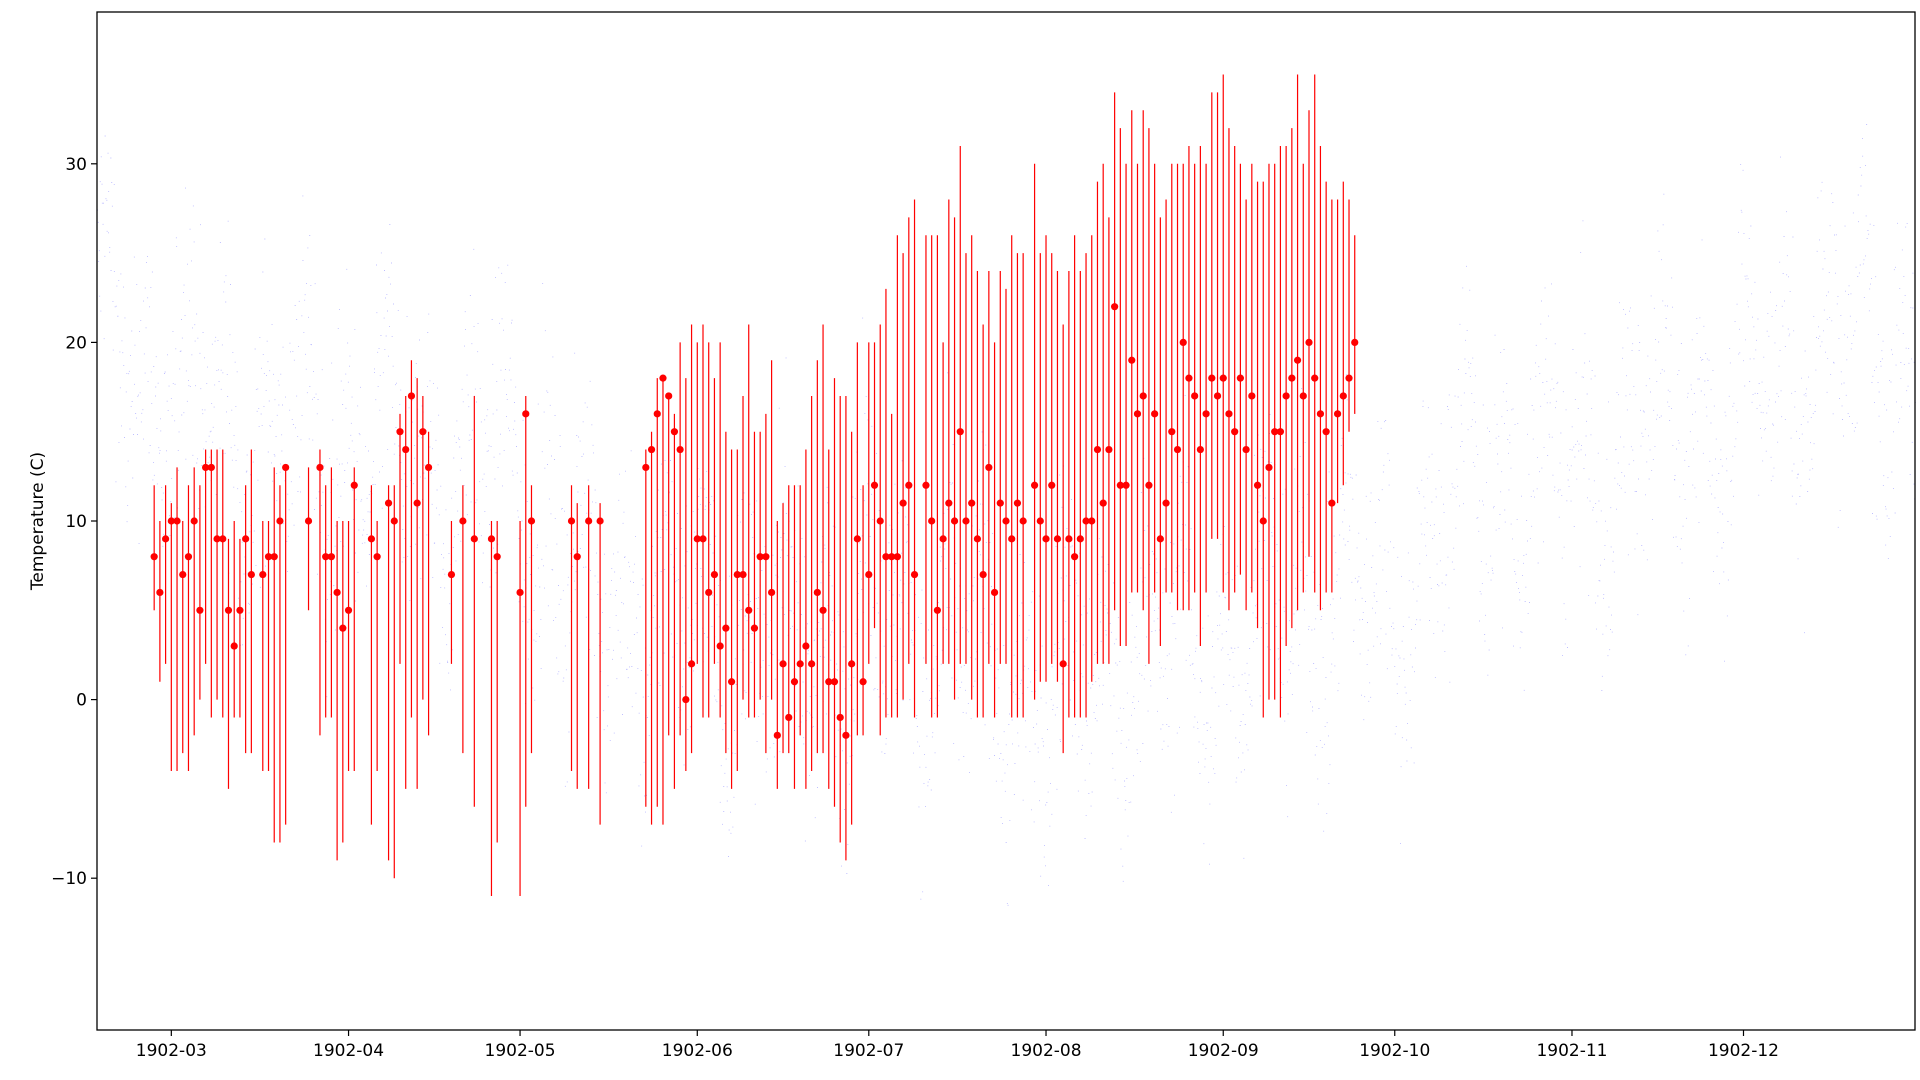 This screenshot has height=1080, width=1920. Describe the element at coordinates (1394, 1051) in the screenshot. I see `x-tick-label: 1902-10` at that location.